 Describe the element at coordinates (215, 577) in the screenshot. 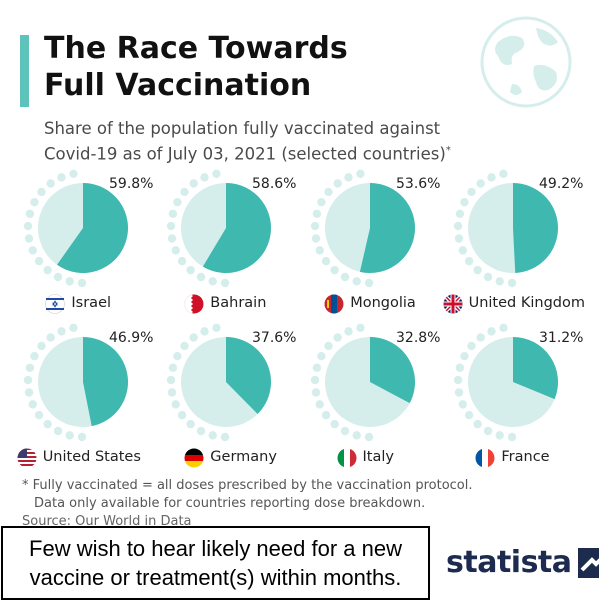

I see `caption-line-2: vaccine or treatment(s) within months.` at that location.